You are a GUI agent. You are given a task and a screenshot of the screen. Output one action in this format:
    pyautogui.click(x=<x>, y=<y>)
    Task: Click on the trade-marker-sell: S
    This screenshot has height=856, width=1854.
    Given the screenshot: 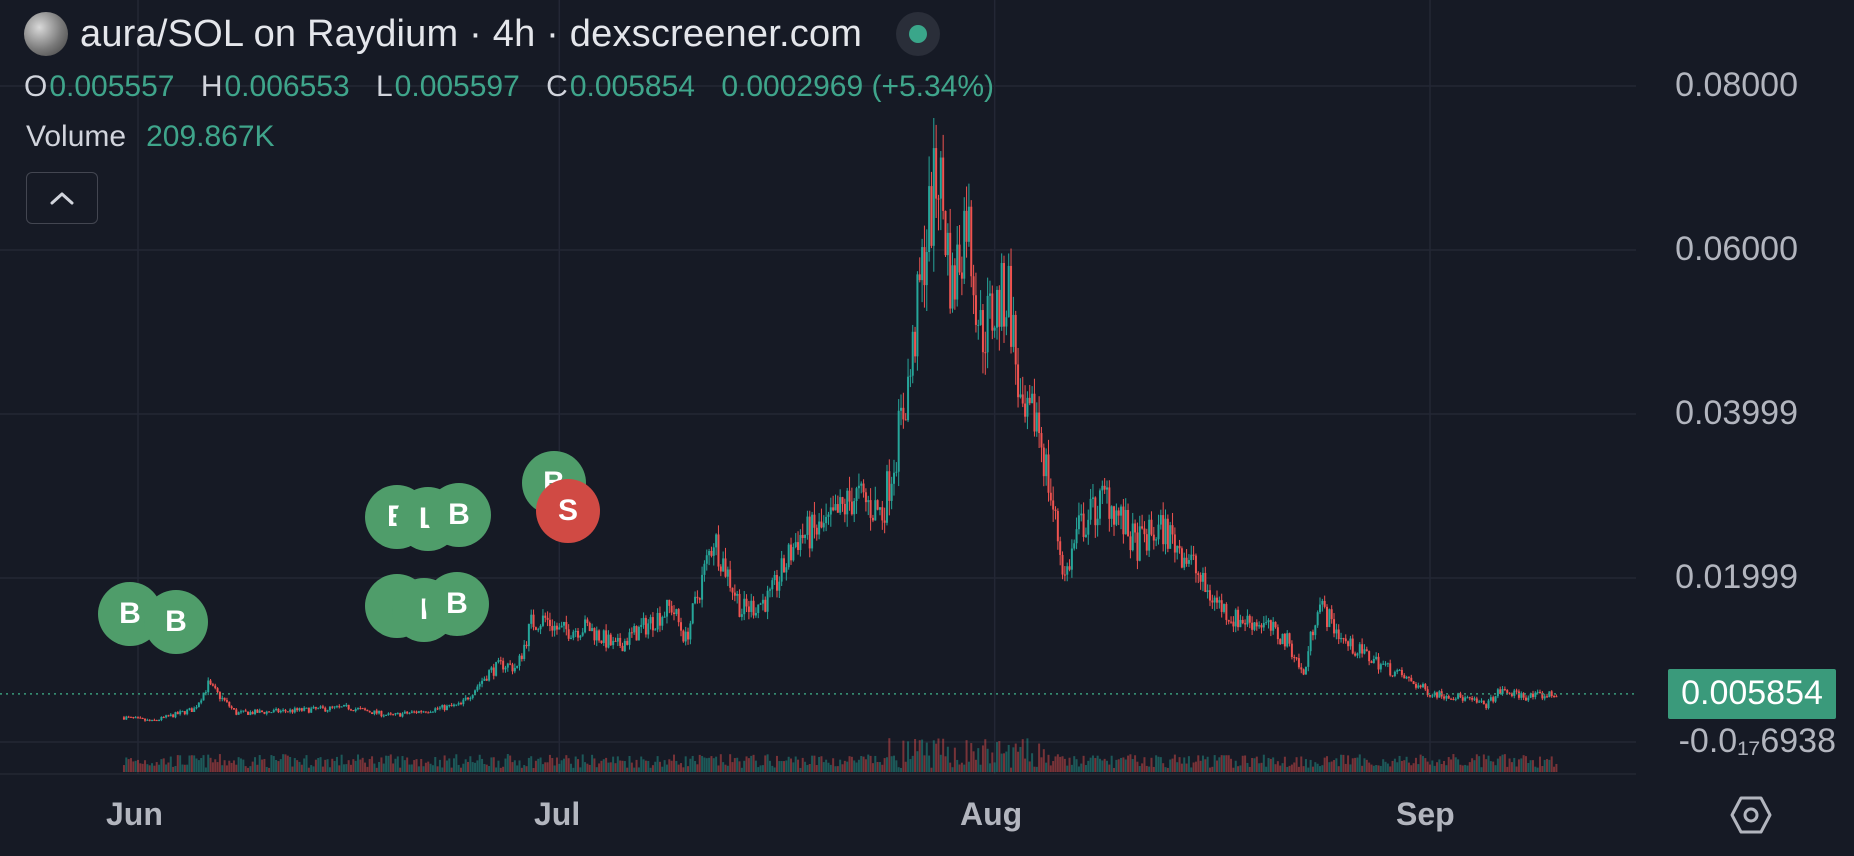 What is the action you would take?
    pyautogui.click(x=568, y=511)
    